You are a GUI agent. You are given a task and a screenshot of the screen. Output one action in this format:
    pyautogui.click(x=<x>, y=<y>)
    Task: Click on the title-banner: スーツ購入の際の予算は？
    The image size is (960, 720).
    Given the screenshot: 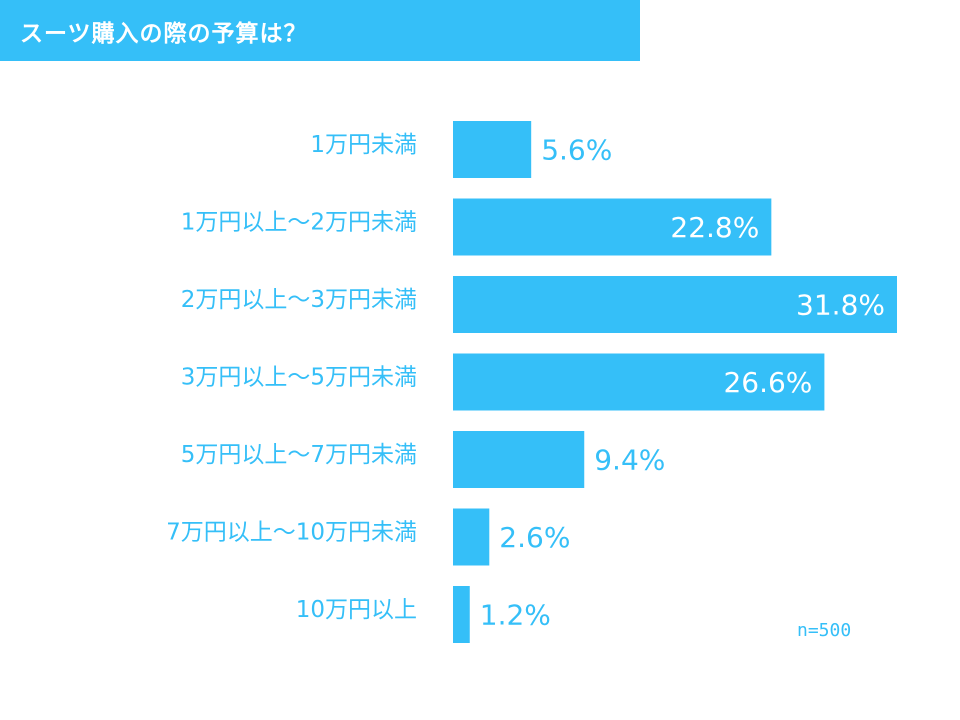 What is the action you would take?
    pyautogui.click(x=320, y=30)
    